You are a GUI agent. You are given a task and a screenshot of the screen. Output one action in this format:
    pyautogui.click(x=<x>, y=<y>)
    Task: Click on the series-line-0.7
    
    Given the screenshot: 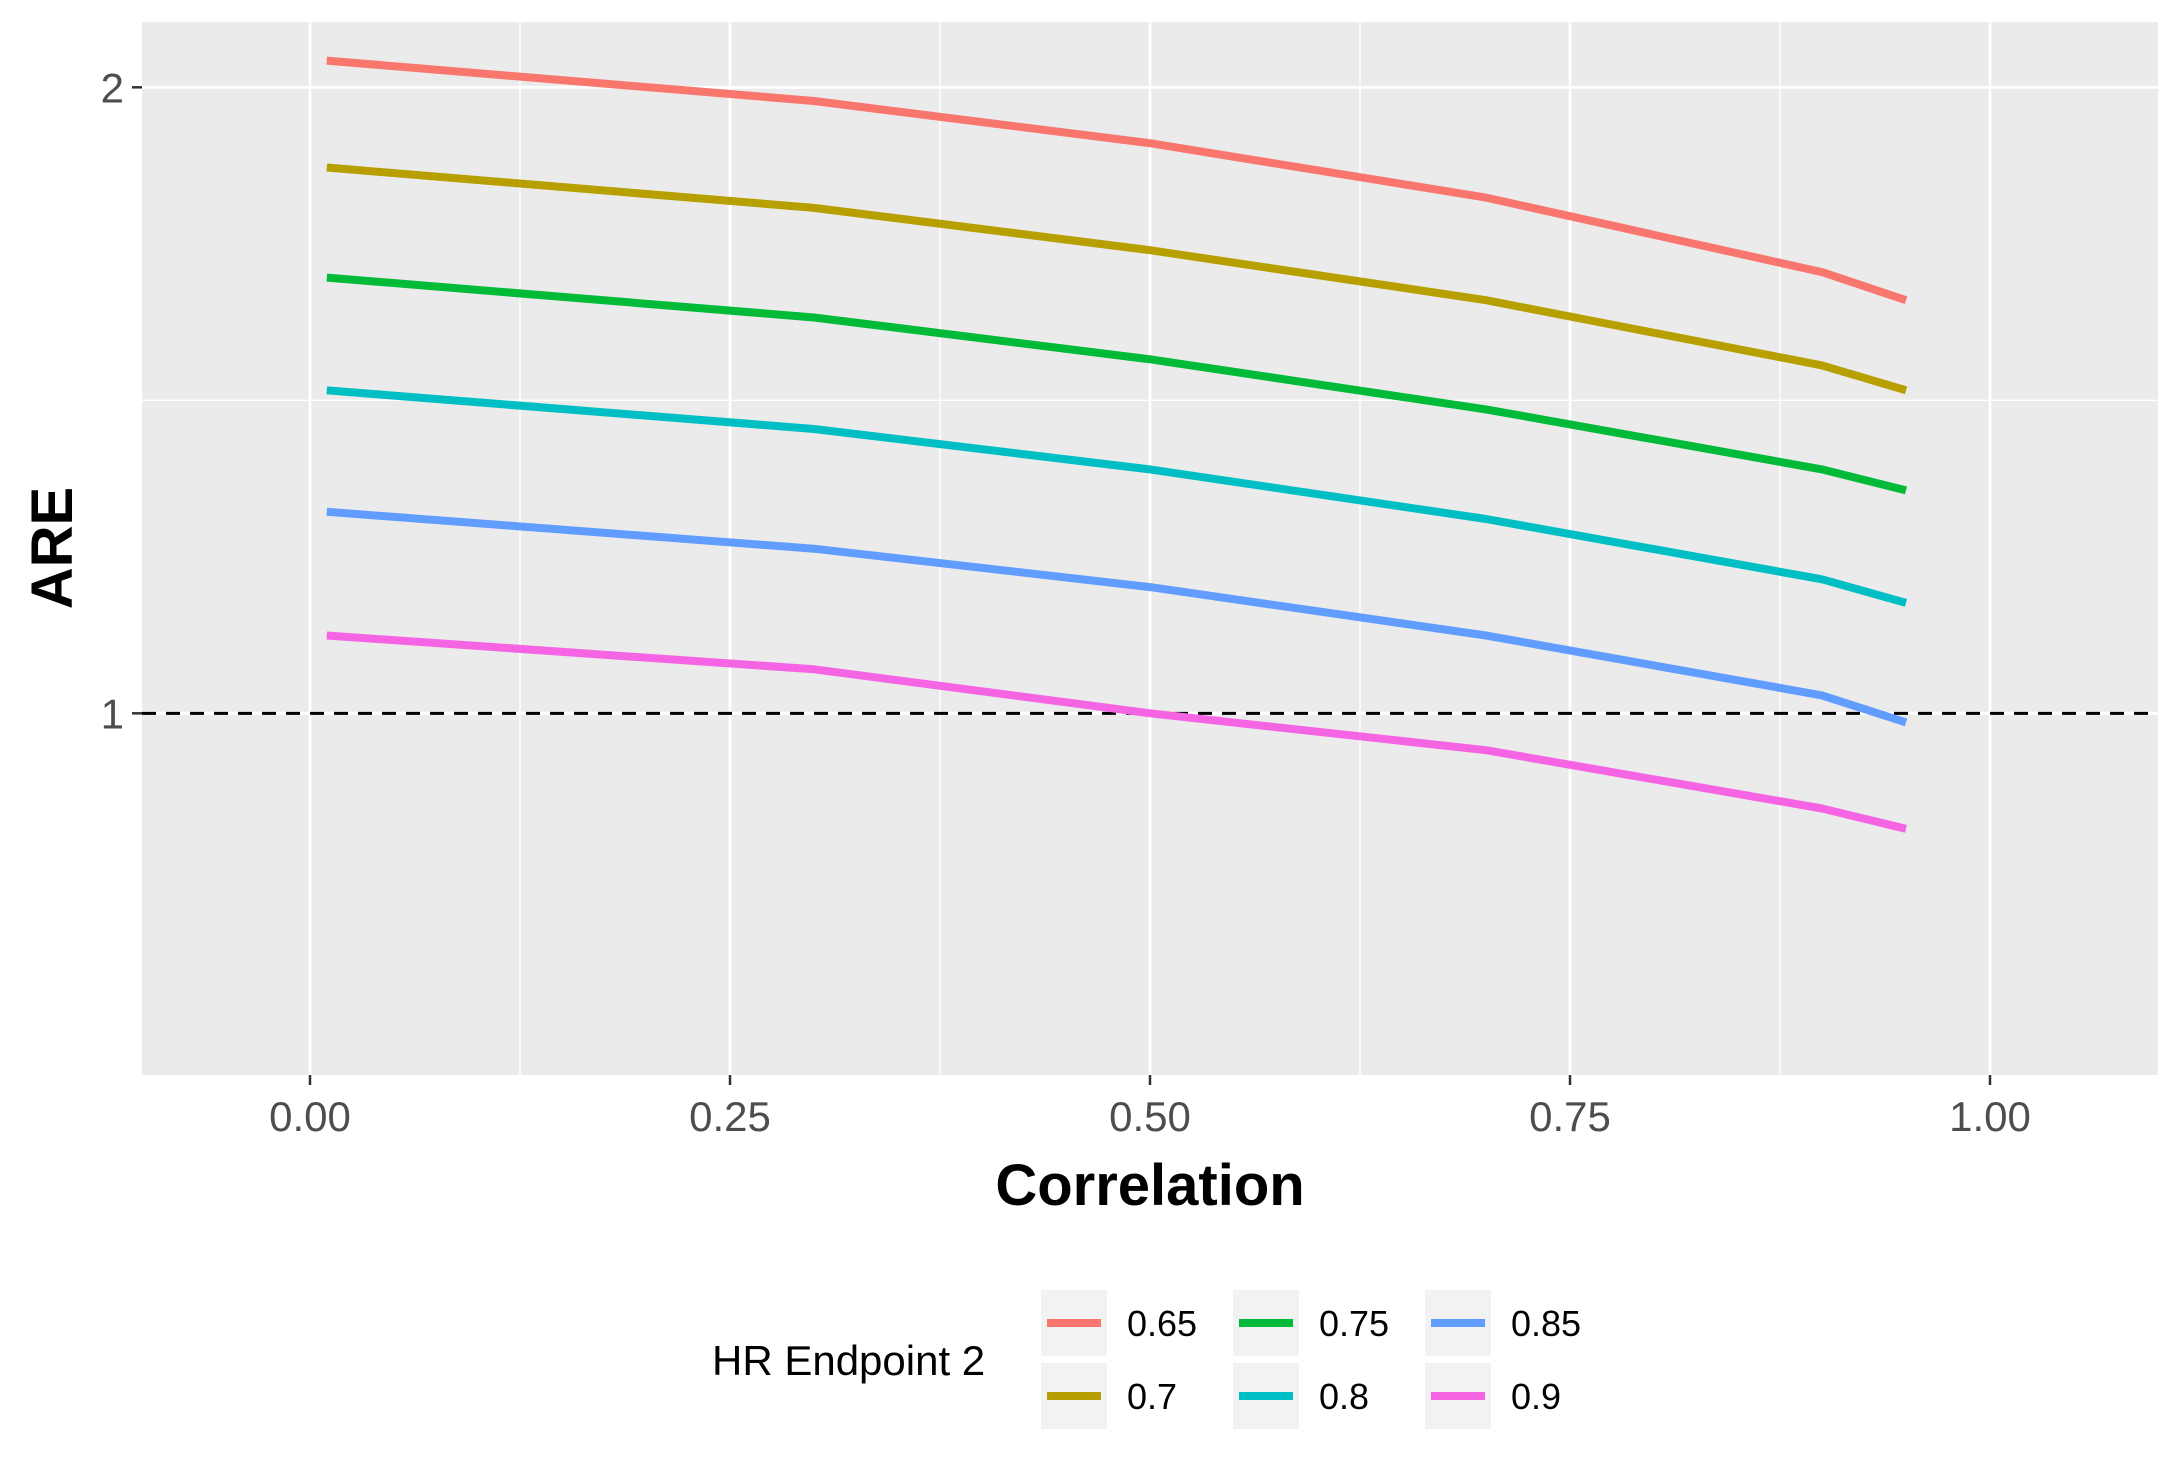 What is the action you would take?
    pyautogui.click(x=1117, y=279)
    